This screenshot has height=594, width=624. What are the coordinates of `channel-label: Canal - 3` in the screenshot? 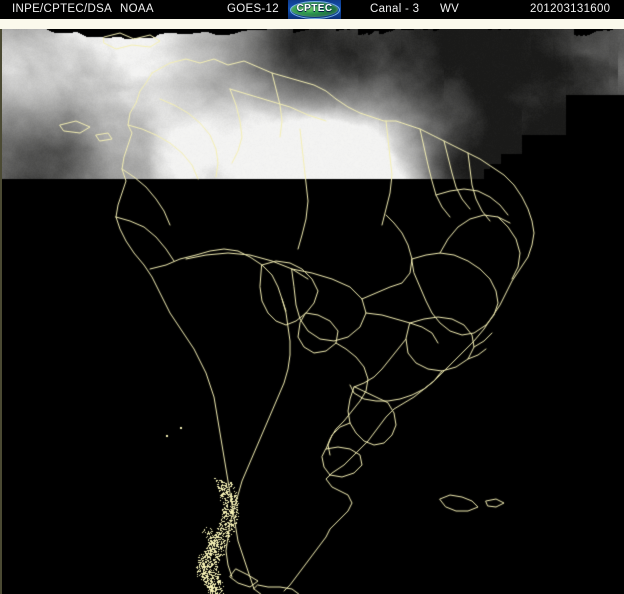 It's located at (395, 9).